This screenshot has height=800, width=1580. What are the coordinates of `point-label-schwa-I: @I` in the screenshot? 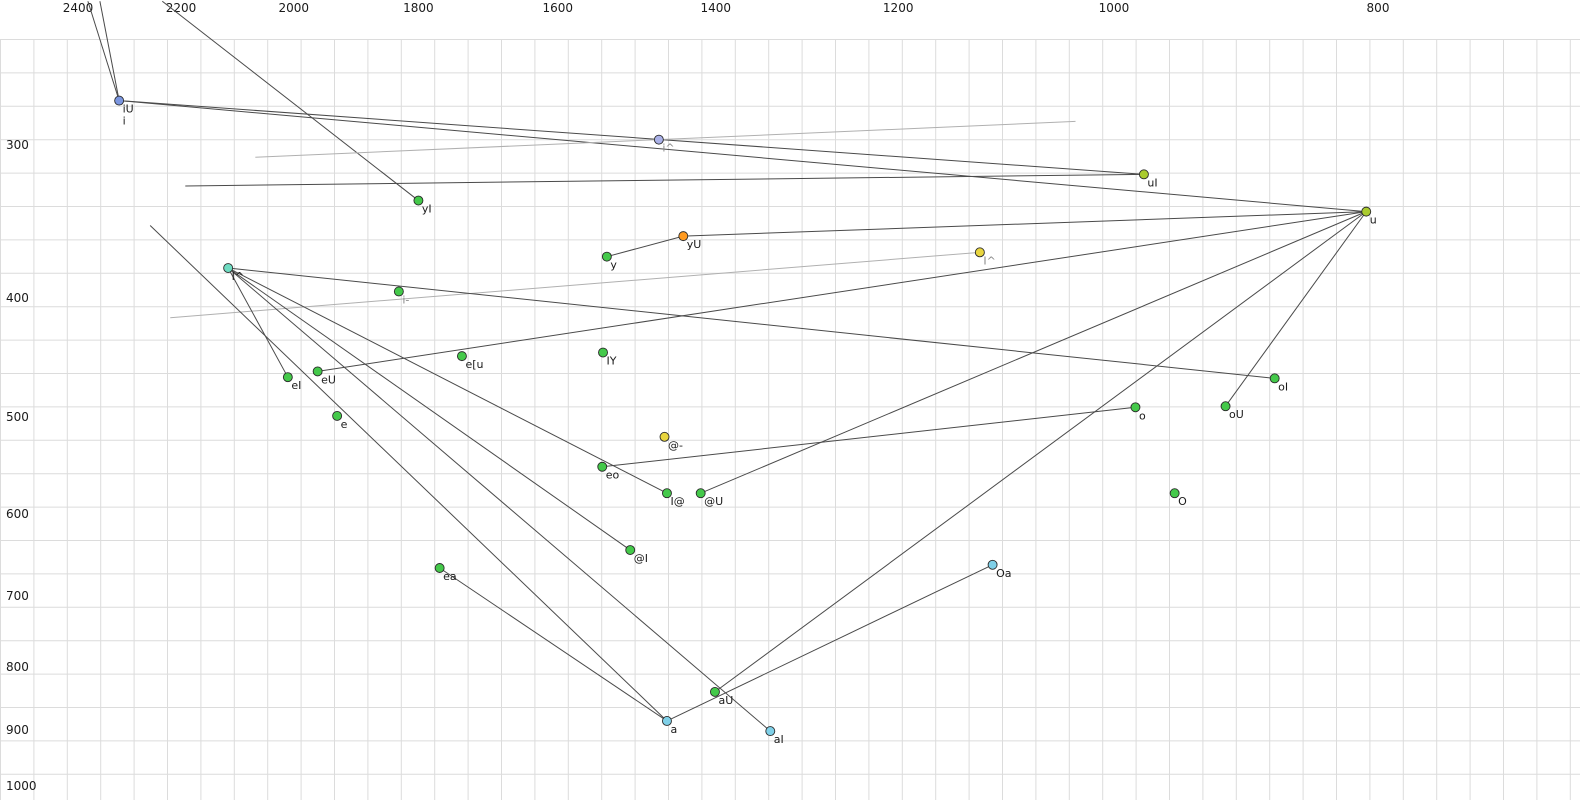 It's located at (641, 558).